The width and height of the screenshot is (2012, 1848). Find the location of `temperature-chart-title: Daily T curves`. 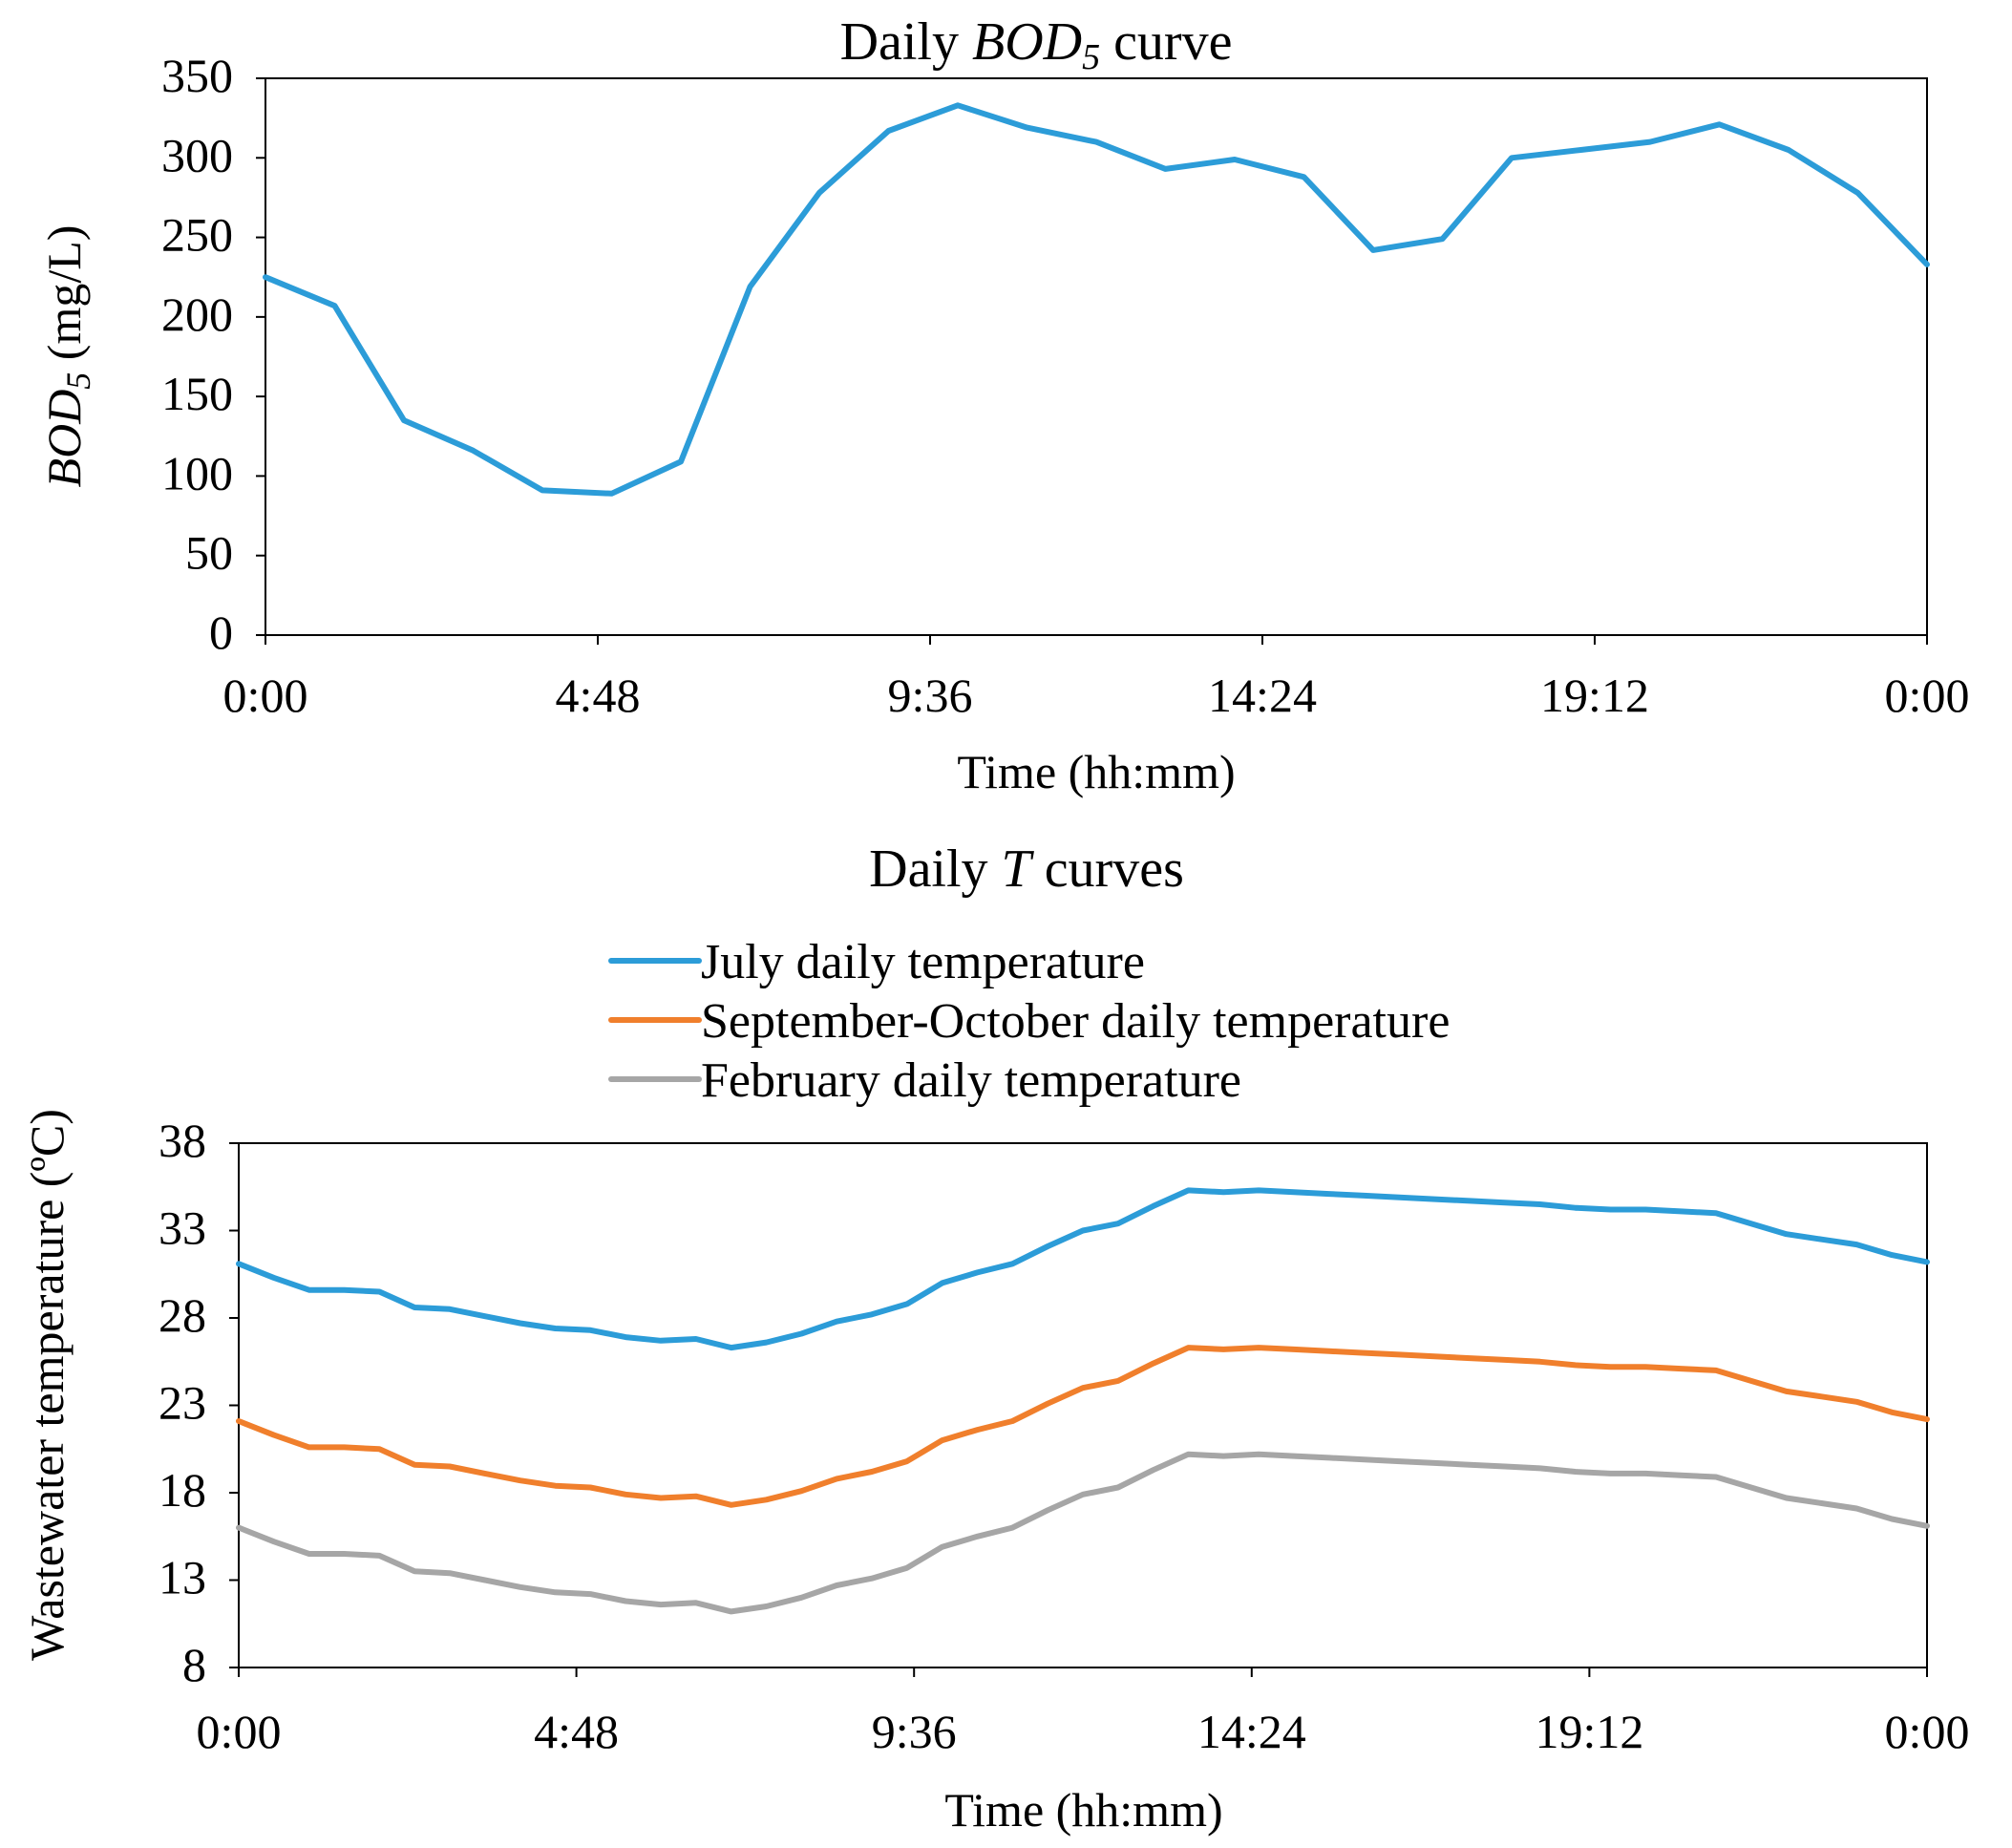

temperature-chart-title: Daily T curves is located at coordinates (1026, 869).